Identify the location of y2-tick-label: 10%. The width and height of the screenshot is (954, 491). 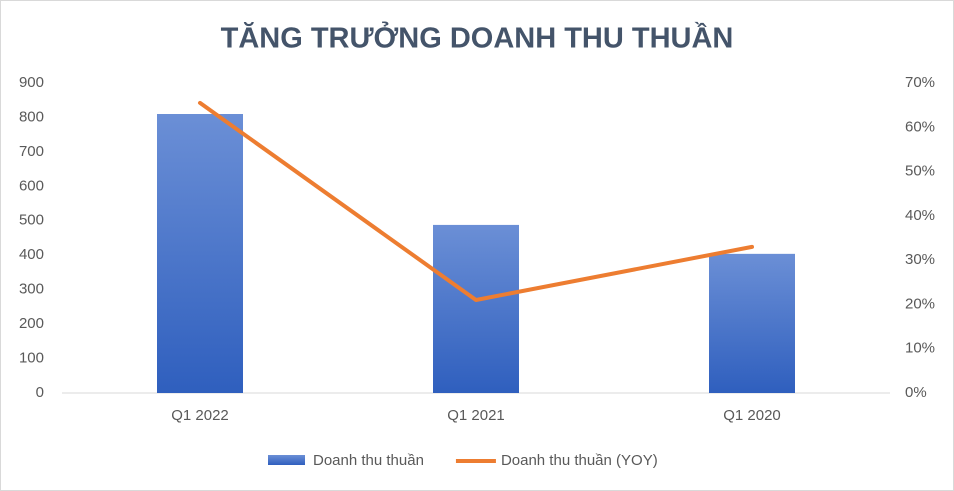
(920, 348).